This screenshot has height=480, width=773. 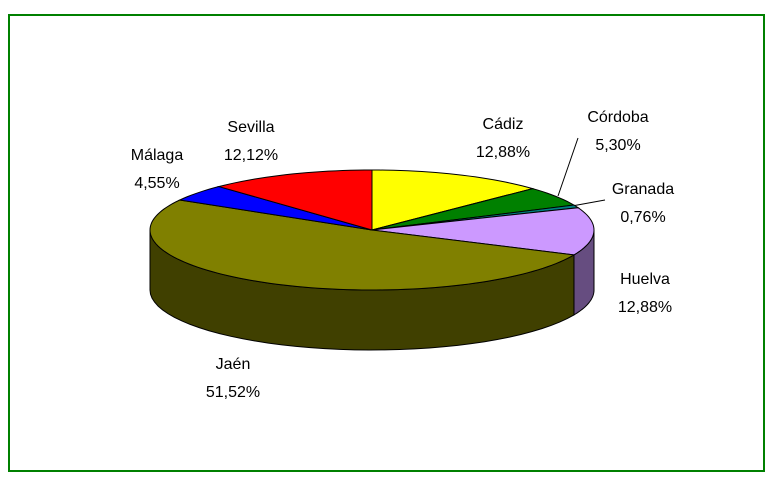 What do you see at coordinates (643, 189) in the screenshot?
I see `slice-label: Granada` at bounding box center [643, 189].